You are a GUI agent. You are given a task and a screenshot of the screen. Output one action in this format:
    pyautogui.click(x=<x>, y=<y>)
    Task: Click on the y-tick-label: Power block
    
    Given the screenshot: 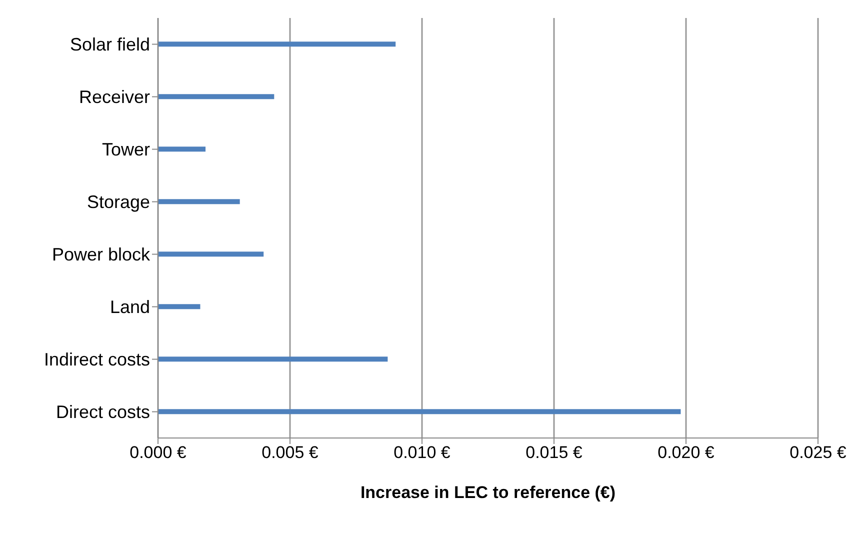 What is the action you would take?
    pyautogui.click(x=101, y=254)
    